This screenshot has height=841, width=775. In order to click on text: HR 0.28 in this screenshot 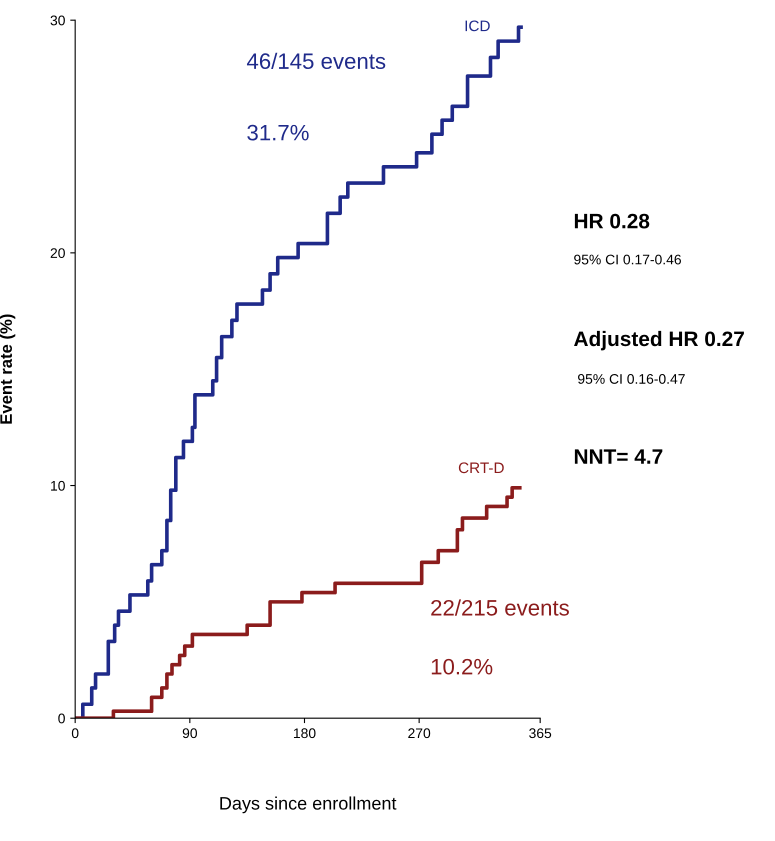, I will do `click(612, 221)`.